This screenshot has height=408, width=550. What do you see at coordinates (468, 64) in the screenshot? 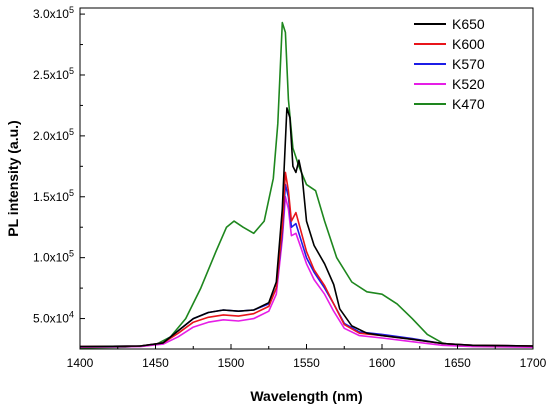
I see `legend-label-k570: K570` at bounding box center [468, 64].